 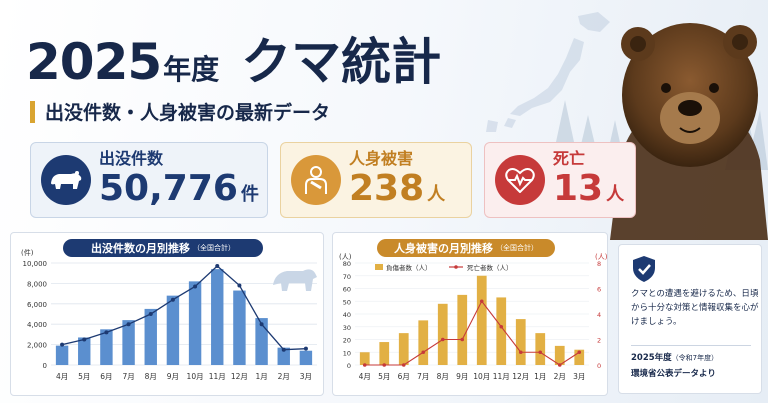 What do you see at coordinates (601, 257) in the screenshot?
I see `right-axis-unit: (人)` at bounding box center [601, 257].